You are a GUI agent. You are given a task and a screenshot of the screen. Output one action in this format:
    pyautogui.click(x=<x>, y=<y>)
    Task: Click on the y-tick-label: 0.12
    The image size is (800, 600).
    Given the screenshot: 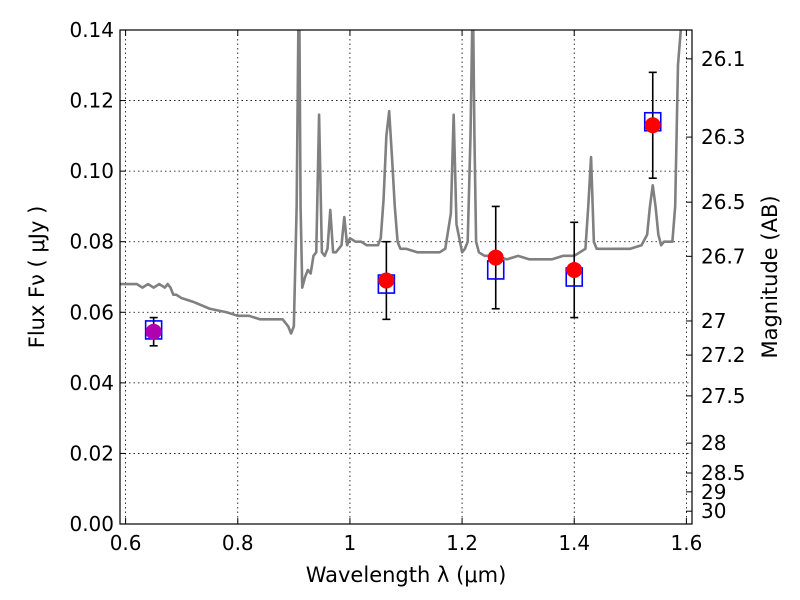 What is the action you would take?
    pyautogui.click(x=91, y=101)
    